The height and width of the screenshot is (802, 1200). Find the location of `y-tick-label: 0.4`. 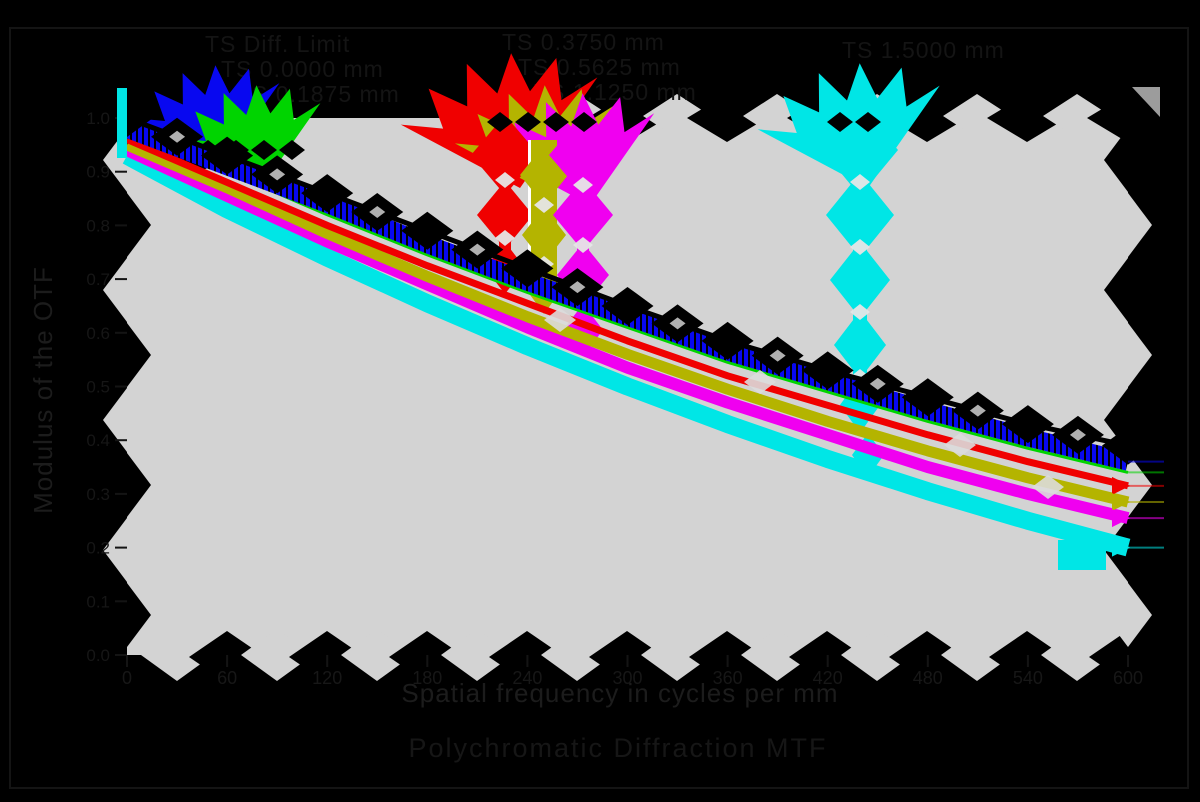

y-tick-label: 0.4 is located at coordinates (98, 440).